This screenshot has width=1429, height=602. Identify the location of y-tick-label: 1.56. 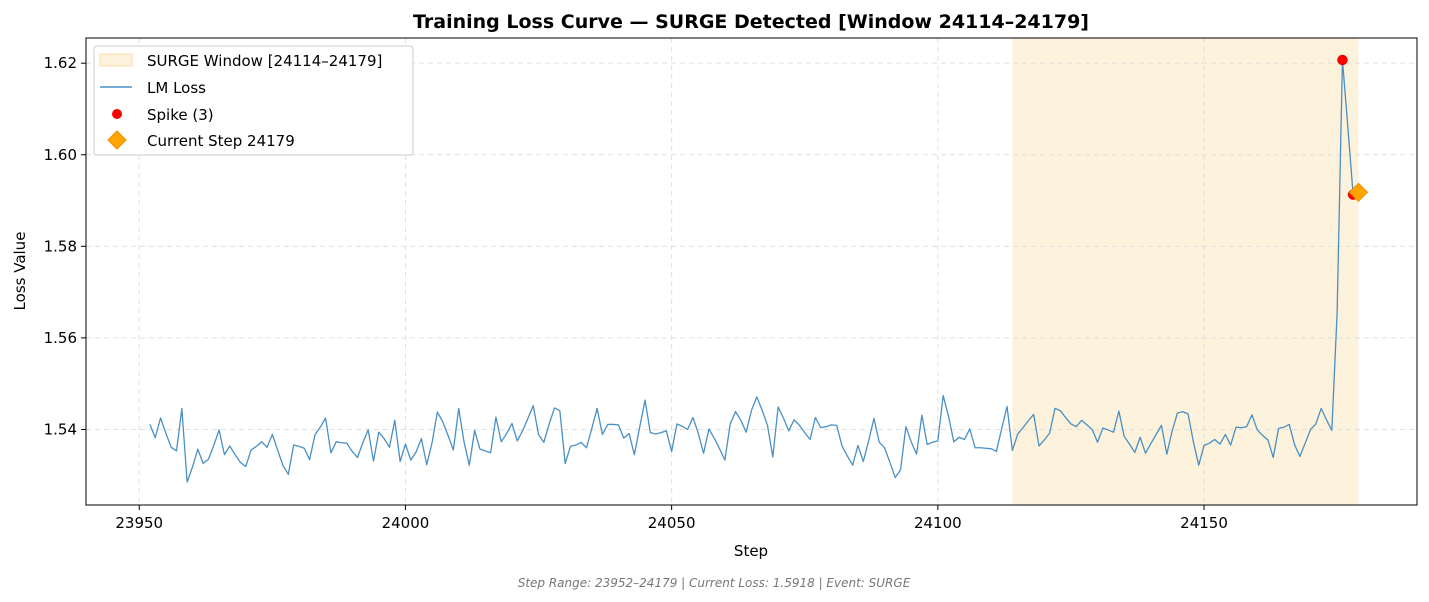
(60, 338).